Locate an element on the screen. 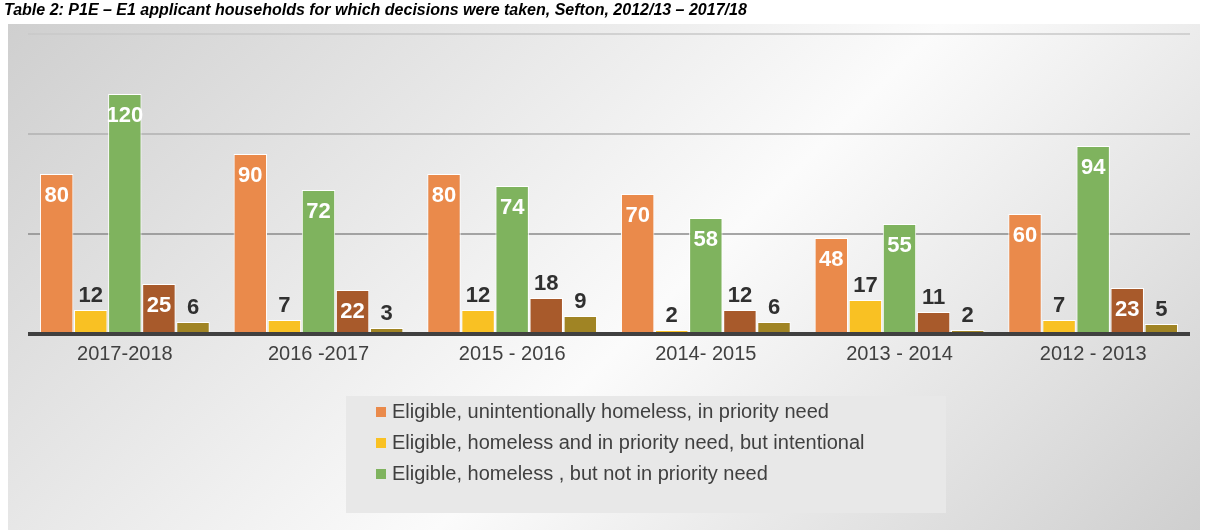 Image resolution: width=1208 pixels, height=530 pixels. x-tick-label: 2014- 2015 is located at coordinates (706, 352).